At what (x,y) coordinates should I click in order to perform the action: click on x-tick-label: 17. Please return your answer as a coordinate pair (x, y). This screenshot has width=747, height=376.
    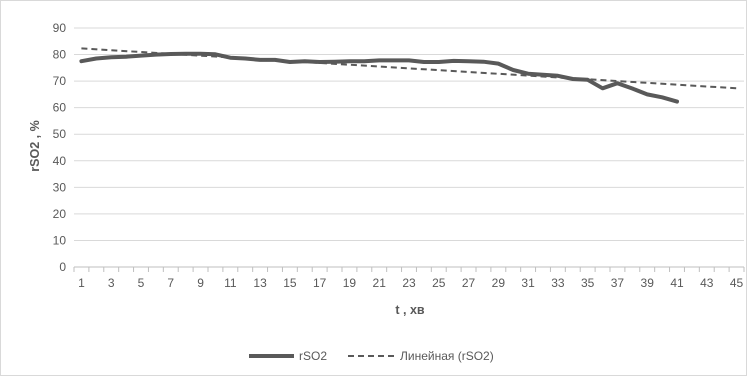
    Looking at the image, I should click on (320, 283).